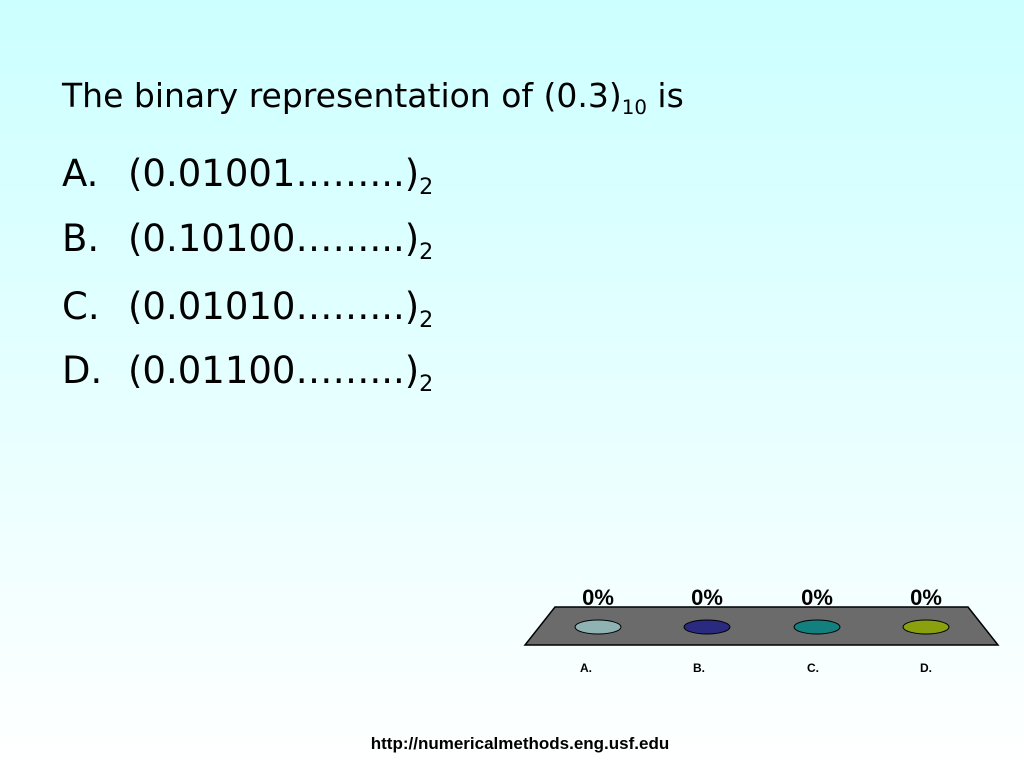 The width and height of the screenshot is (1024, 768). Describe the element at coordinates (81, 238) in the screenshot. I see `option-label: B.` at that location.